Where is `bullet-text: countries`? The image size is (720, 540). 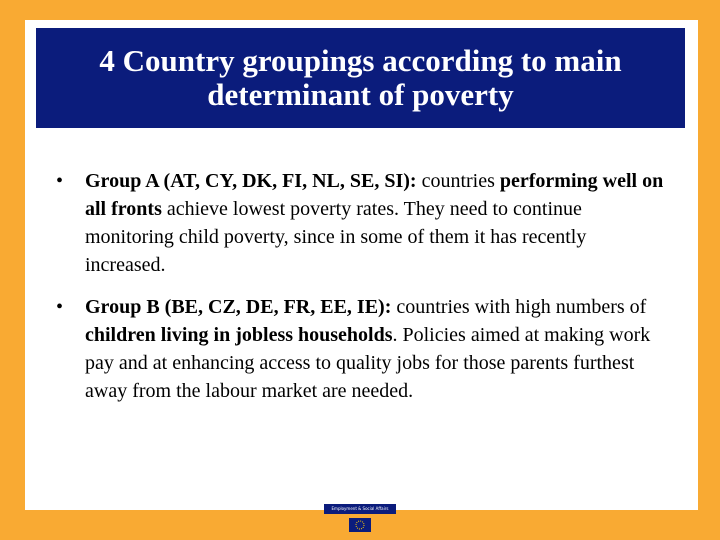 bullet-text: countries is located at coordinates (458, 181).